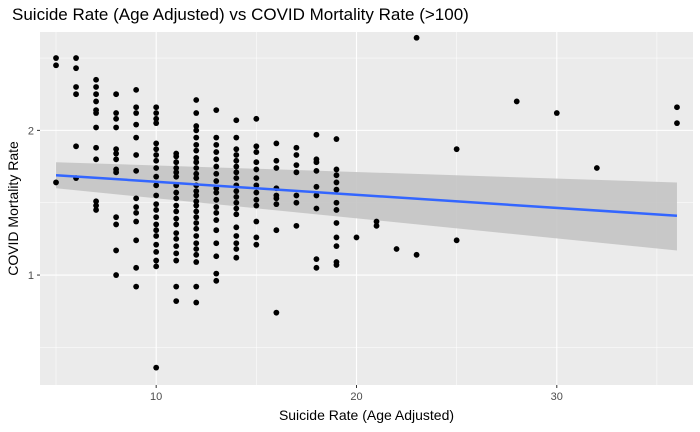 This screenshot has height=432, width=700. Describe the element at coordinates (34, 203) in the screenshot. I see `y-axis: 12` at that location.